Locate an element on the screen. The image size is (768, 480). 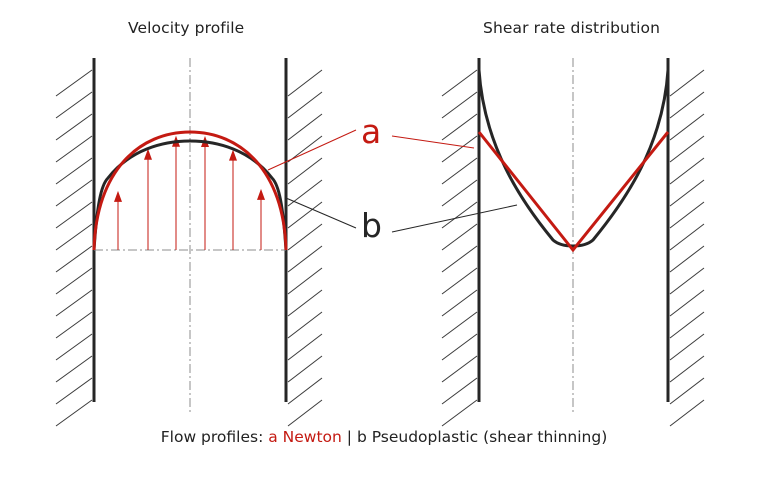
label-a-newton: a is located at coordinates (371, 131).